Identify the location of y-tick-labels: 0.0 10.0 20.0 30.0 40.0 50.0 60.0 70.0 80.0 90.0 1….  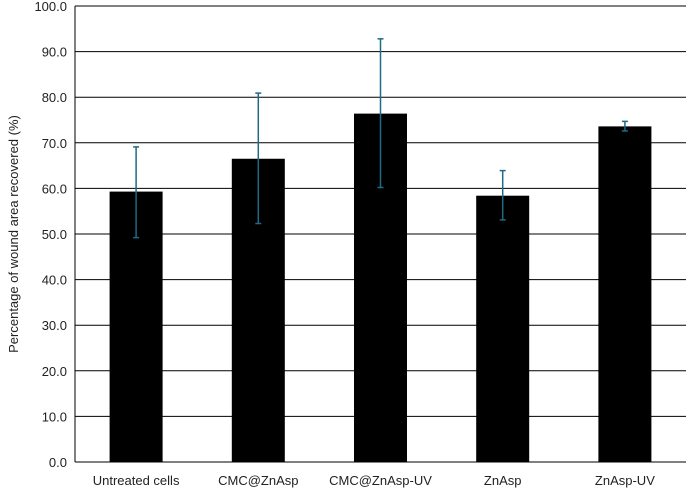
(50, 235).